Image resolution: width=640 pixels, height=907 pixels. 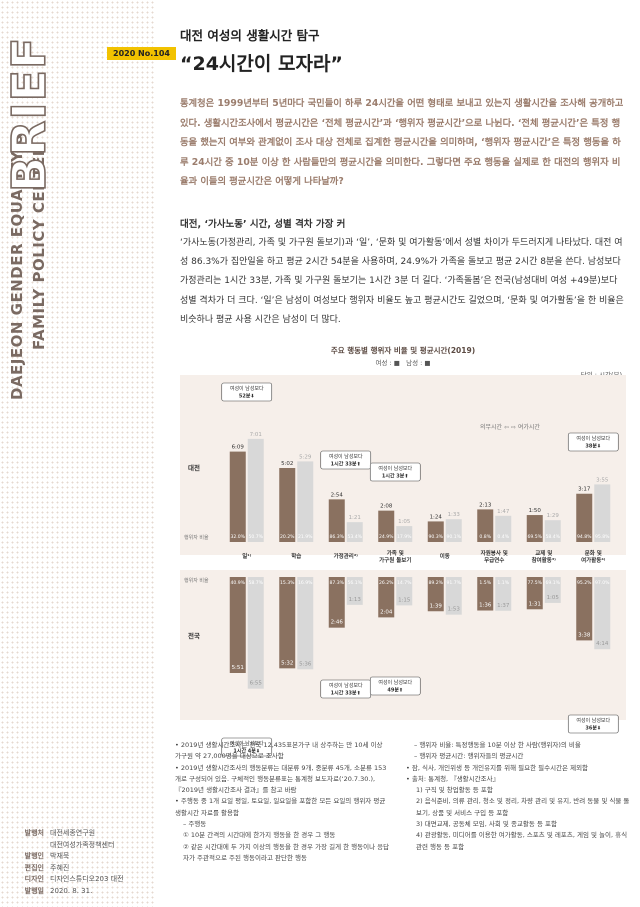 I want to click on colophon-row: 디자인 디자인스튜디오203 대전, so click(x=77, y=880).